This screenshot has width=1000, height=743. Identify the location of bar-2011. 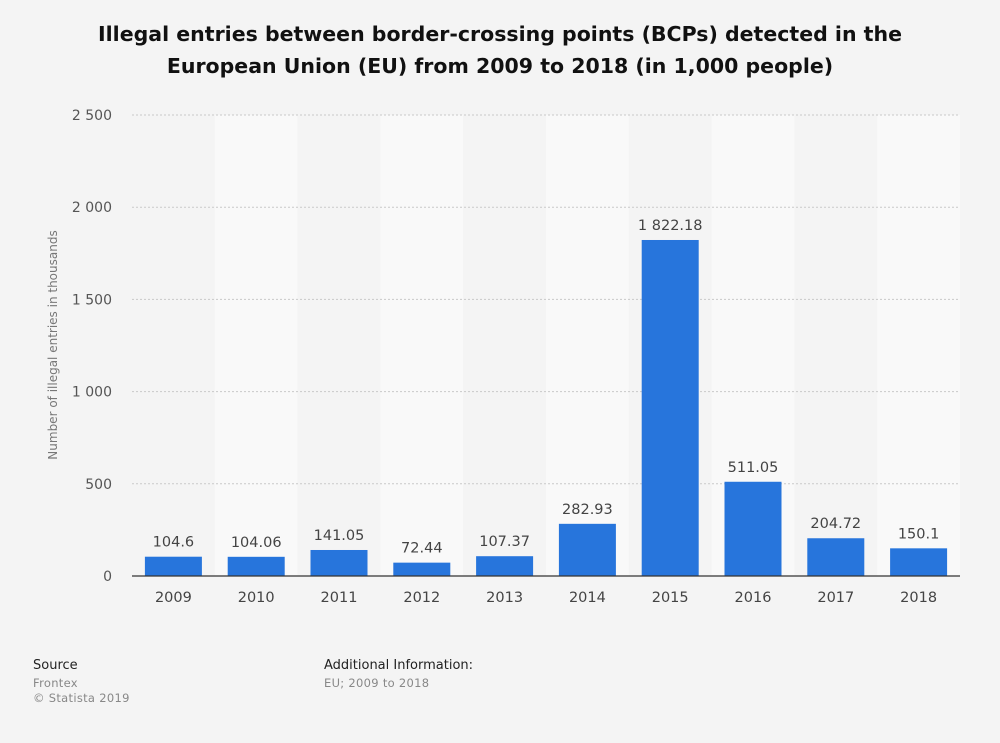
(339, 562).